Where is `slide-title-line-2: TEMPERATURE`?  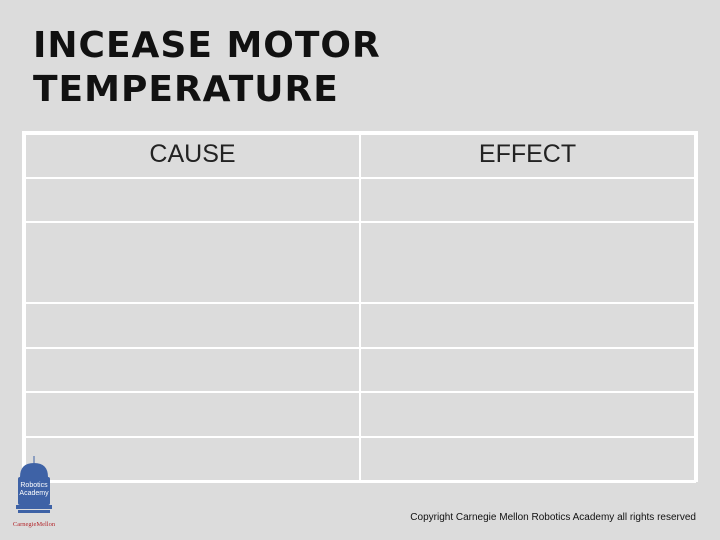
slide-title-line-2: TEMPERATURE is located at coordinates (186, 89).